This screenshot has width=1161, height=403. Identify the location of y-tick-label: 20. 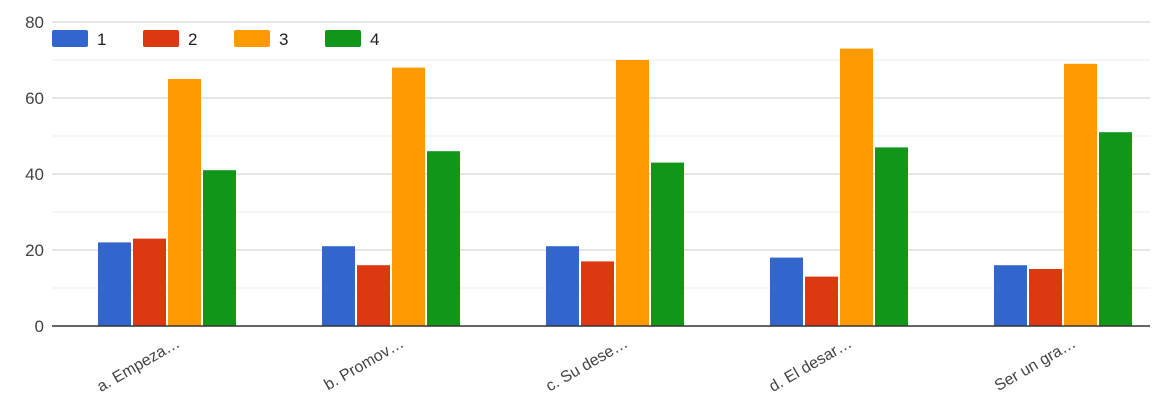
(34, 250).